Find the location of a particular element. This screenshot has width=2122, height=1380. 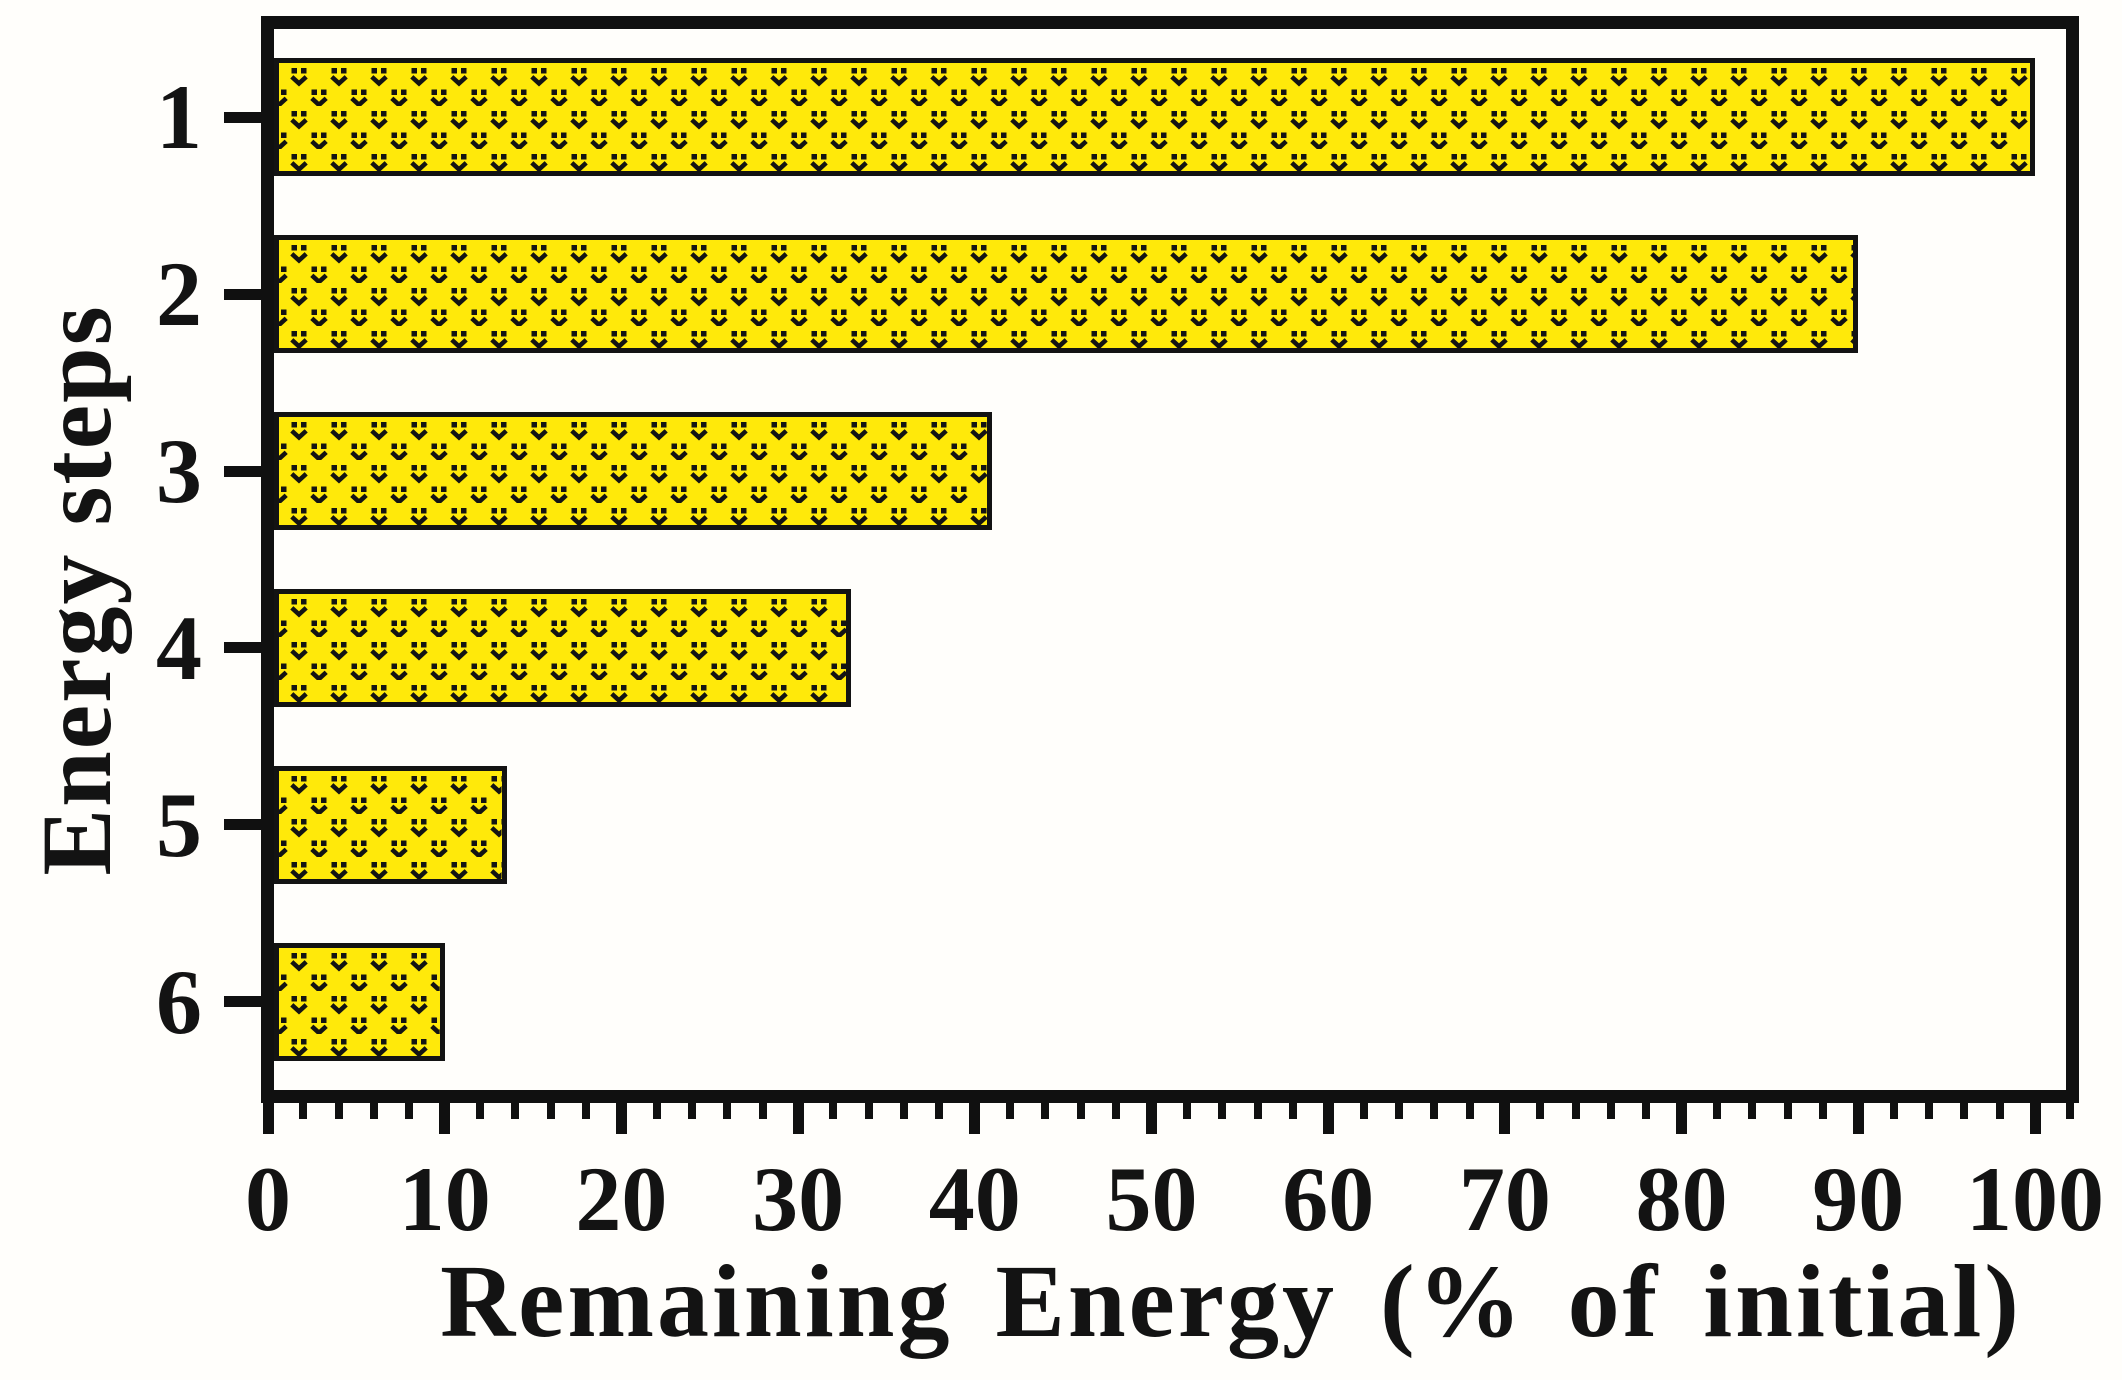

x-tick-label-70: 70 is located at coordinates (1504, 1199).